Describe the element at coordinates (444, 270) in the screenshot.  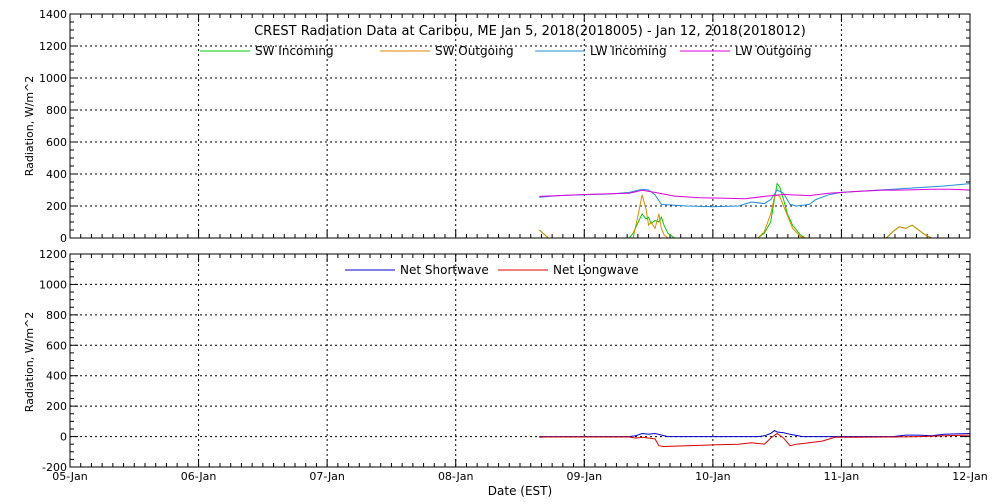
I see `legend-label: Net Shortwave` at that location.